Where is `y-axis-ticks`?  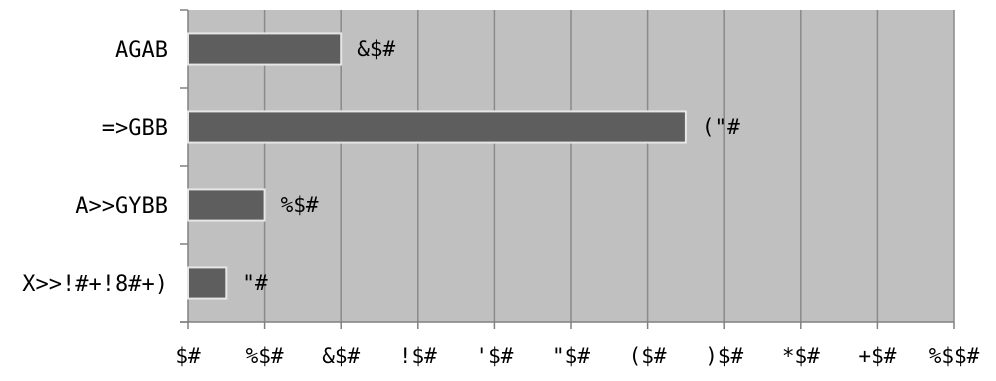
y-axis-ticks is located at coordinates (184, 166).